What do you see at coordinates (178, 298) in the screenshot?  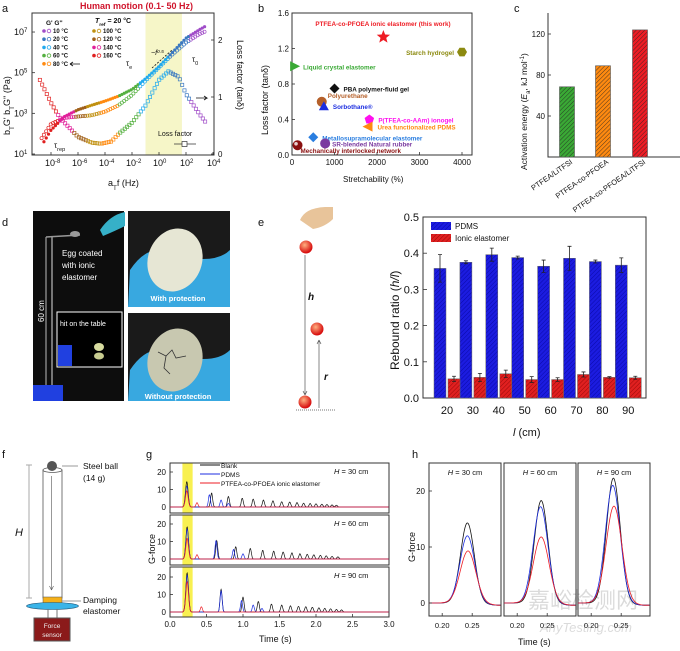 I see `with-protection-label: With protection` at bounding box center [178, 298].